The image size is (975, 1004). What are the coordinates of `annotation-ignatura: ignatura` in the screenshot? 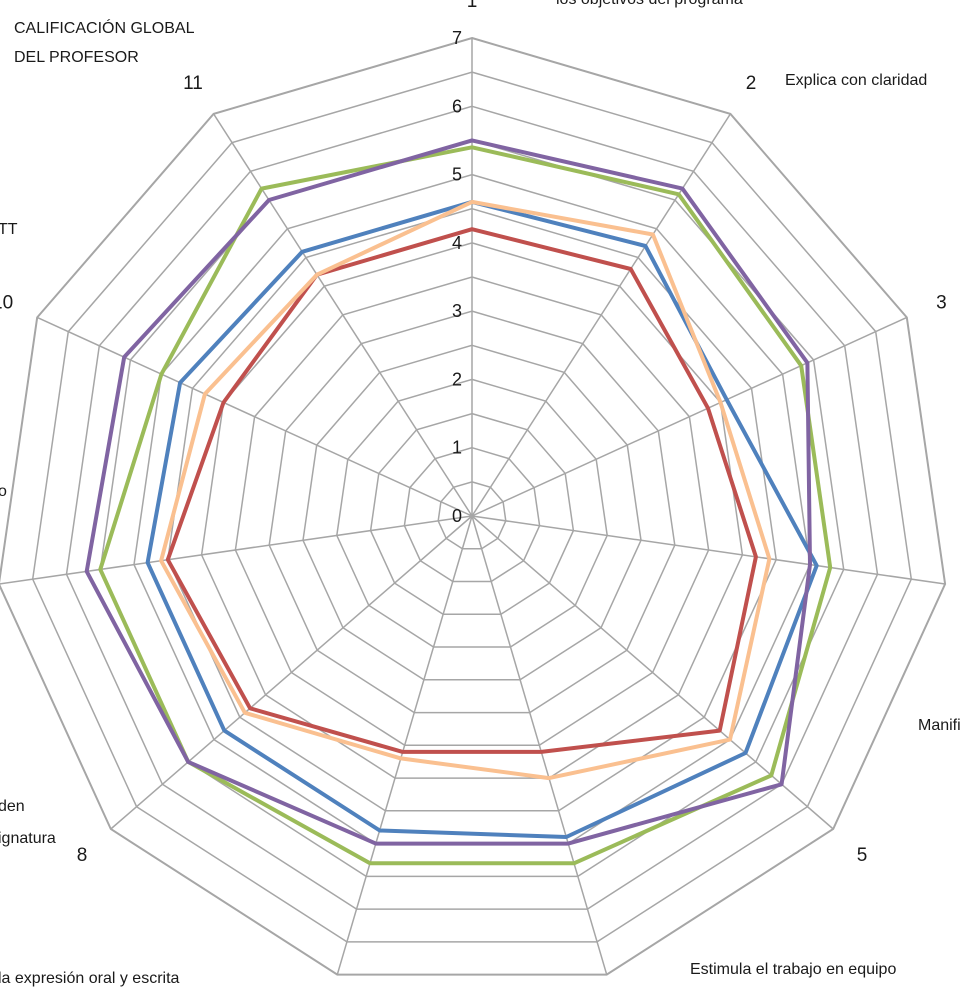 It's located at (28, 838).